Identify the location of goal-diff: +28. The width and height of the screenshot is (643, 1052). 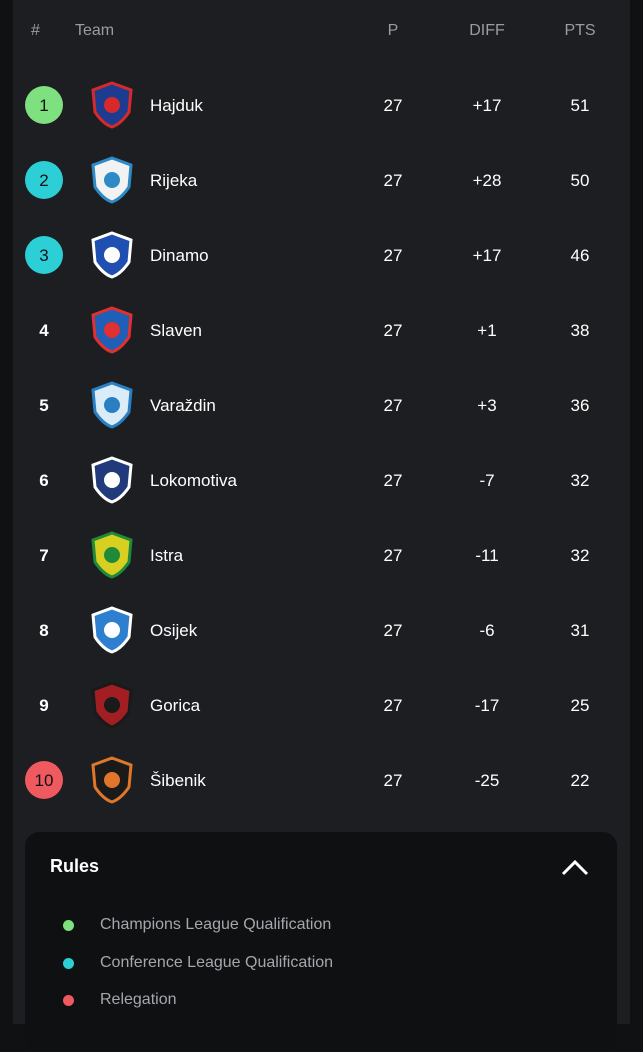
(487, 180).